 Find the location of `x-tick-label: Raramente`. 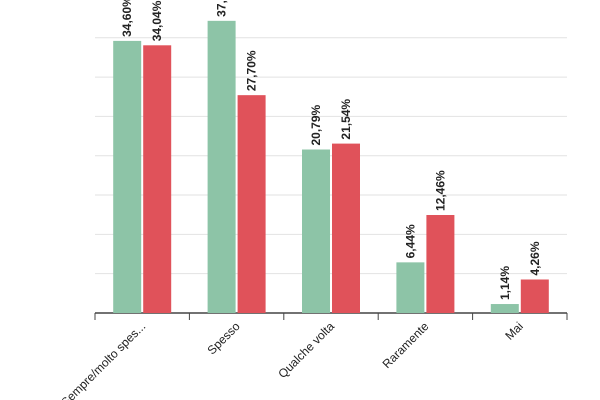

x-tick-label: Raramente is located at coordinates (406, 345).